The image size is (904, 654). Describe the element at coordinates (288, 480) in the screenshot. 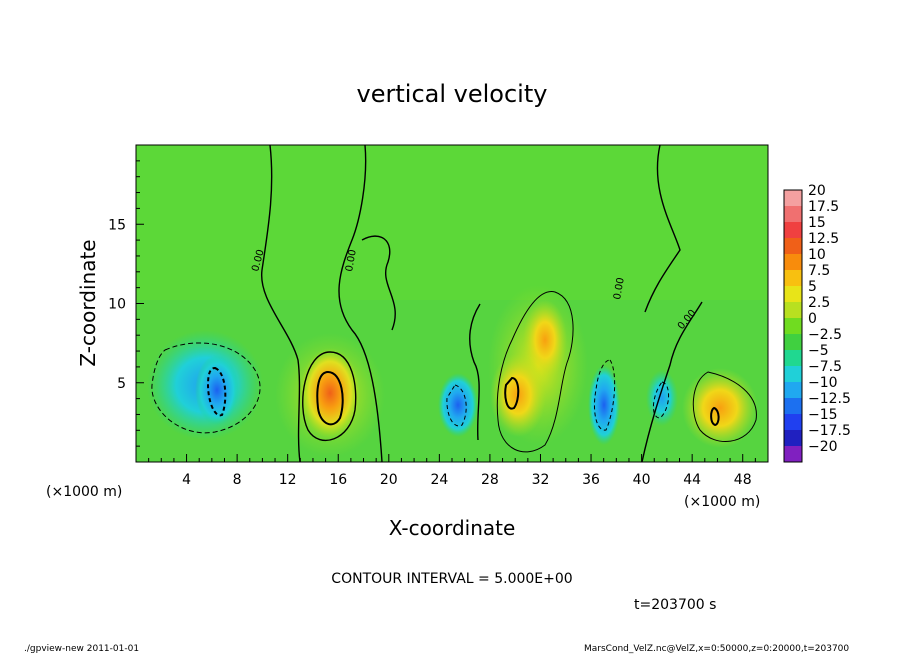

I see `x-tick-label: 12` at that location.